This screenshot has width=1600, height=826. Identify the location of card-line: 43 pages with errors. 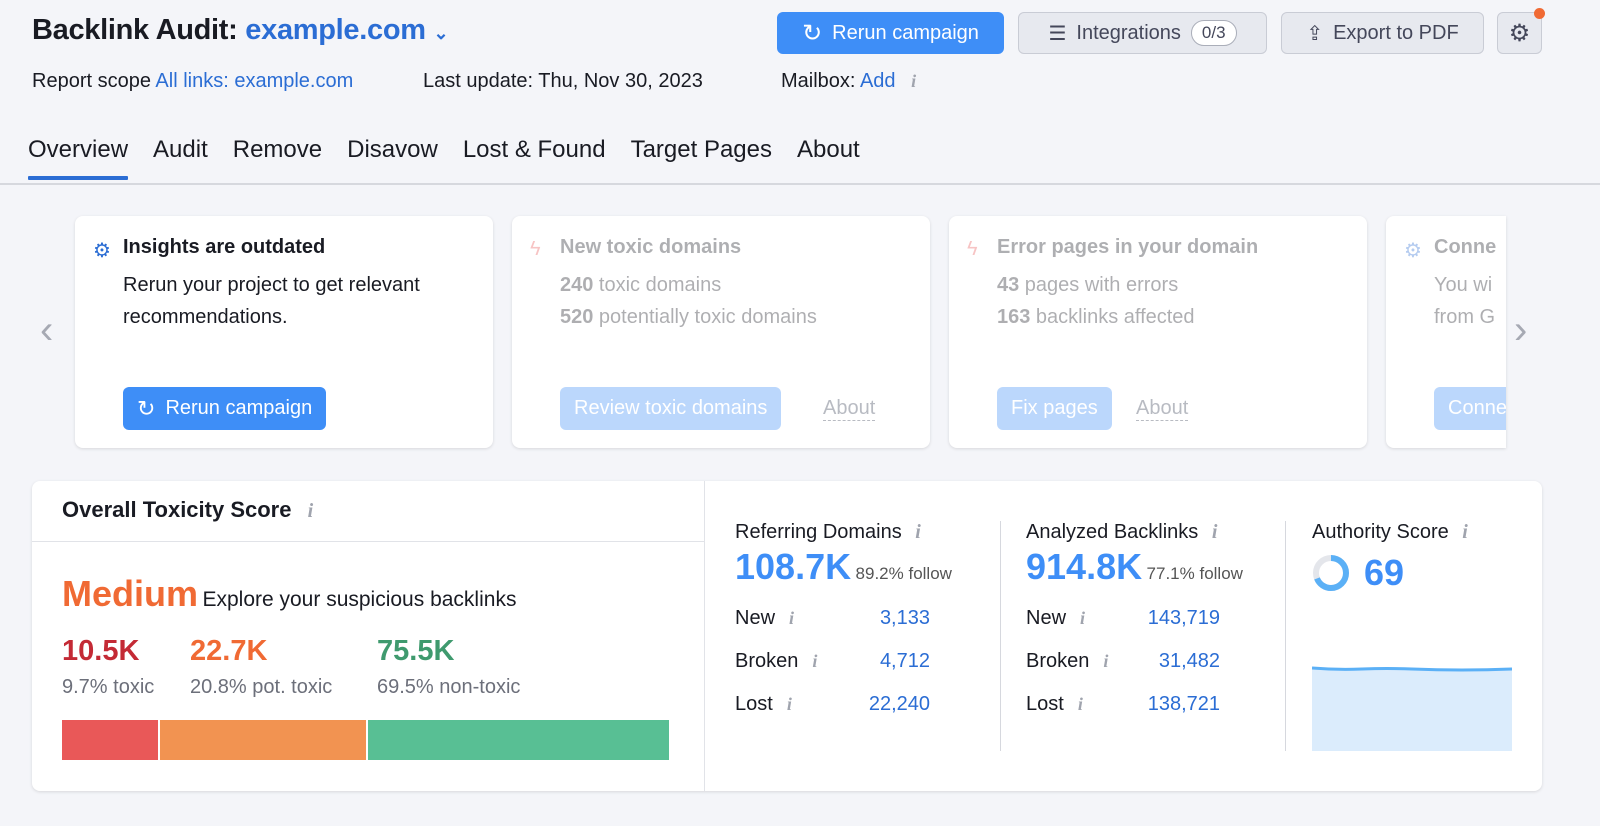
(1182, 285).